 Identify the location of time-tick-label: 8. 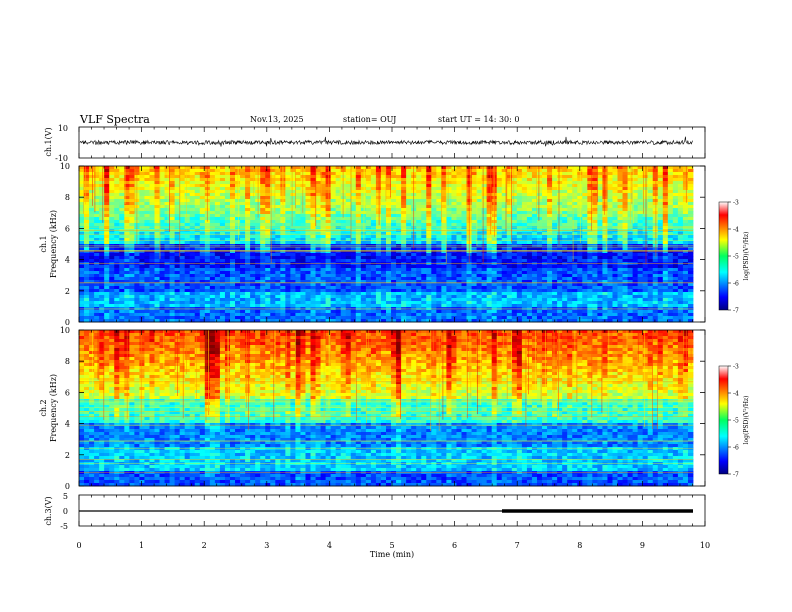
(579, 545).